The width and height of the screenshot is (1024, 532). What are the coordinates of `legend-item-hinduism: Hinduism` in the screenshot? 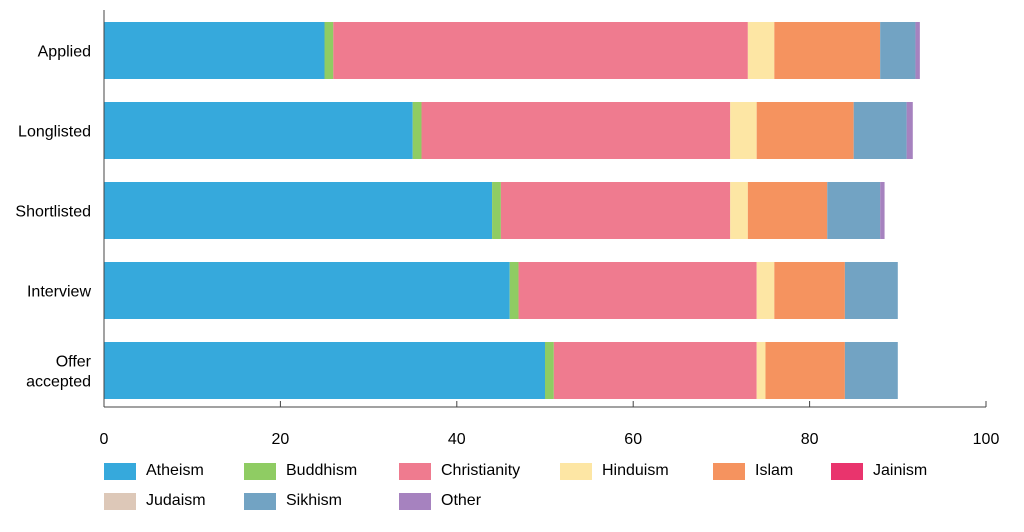 It's located at (614, 471).